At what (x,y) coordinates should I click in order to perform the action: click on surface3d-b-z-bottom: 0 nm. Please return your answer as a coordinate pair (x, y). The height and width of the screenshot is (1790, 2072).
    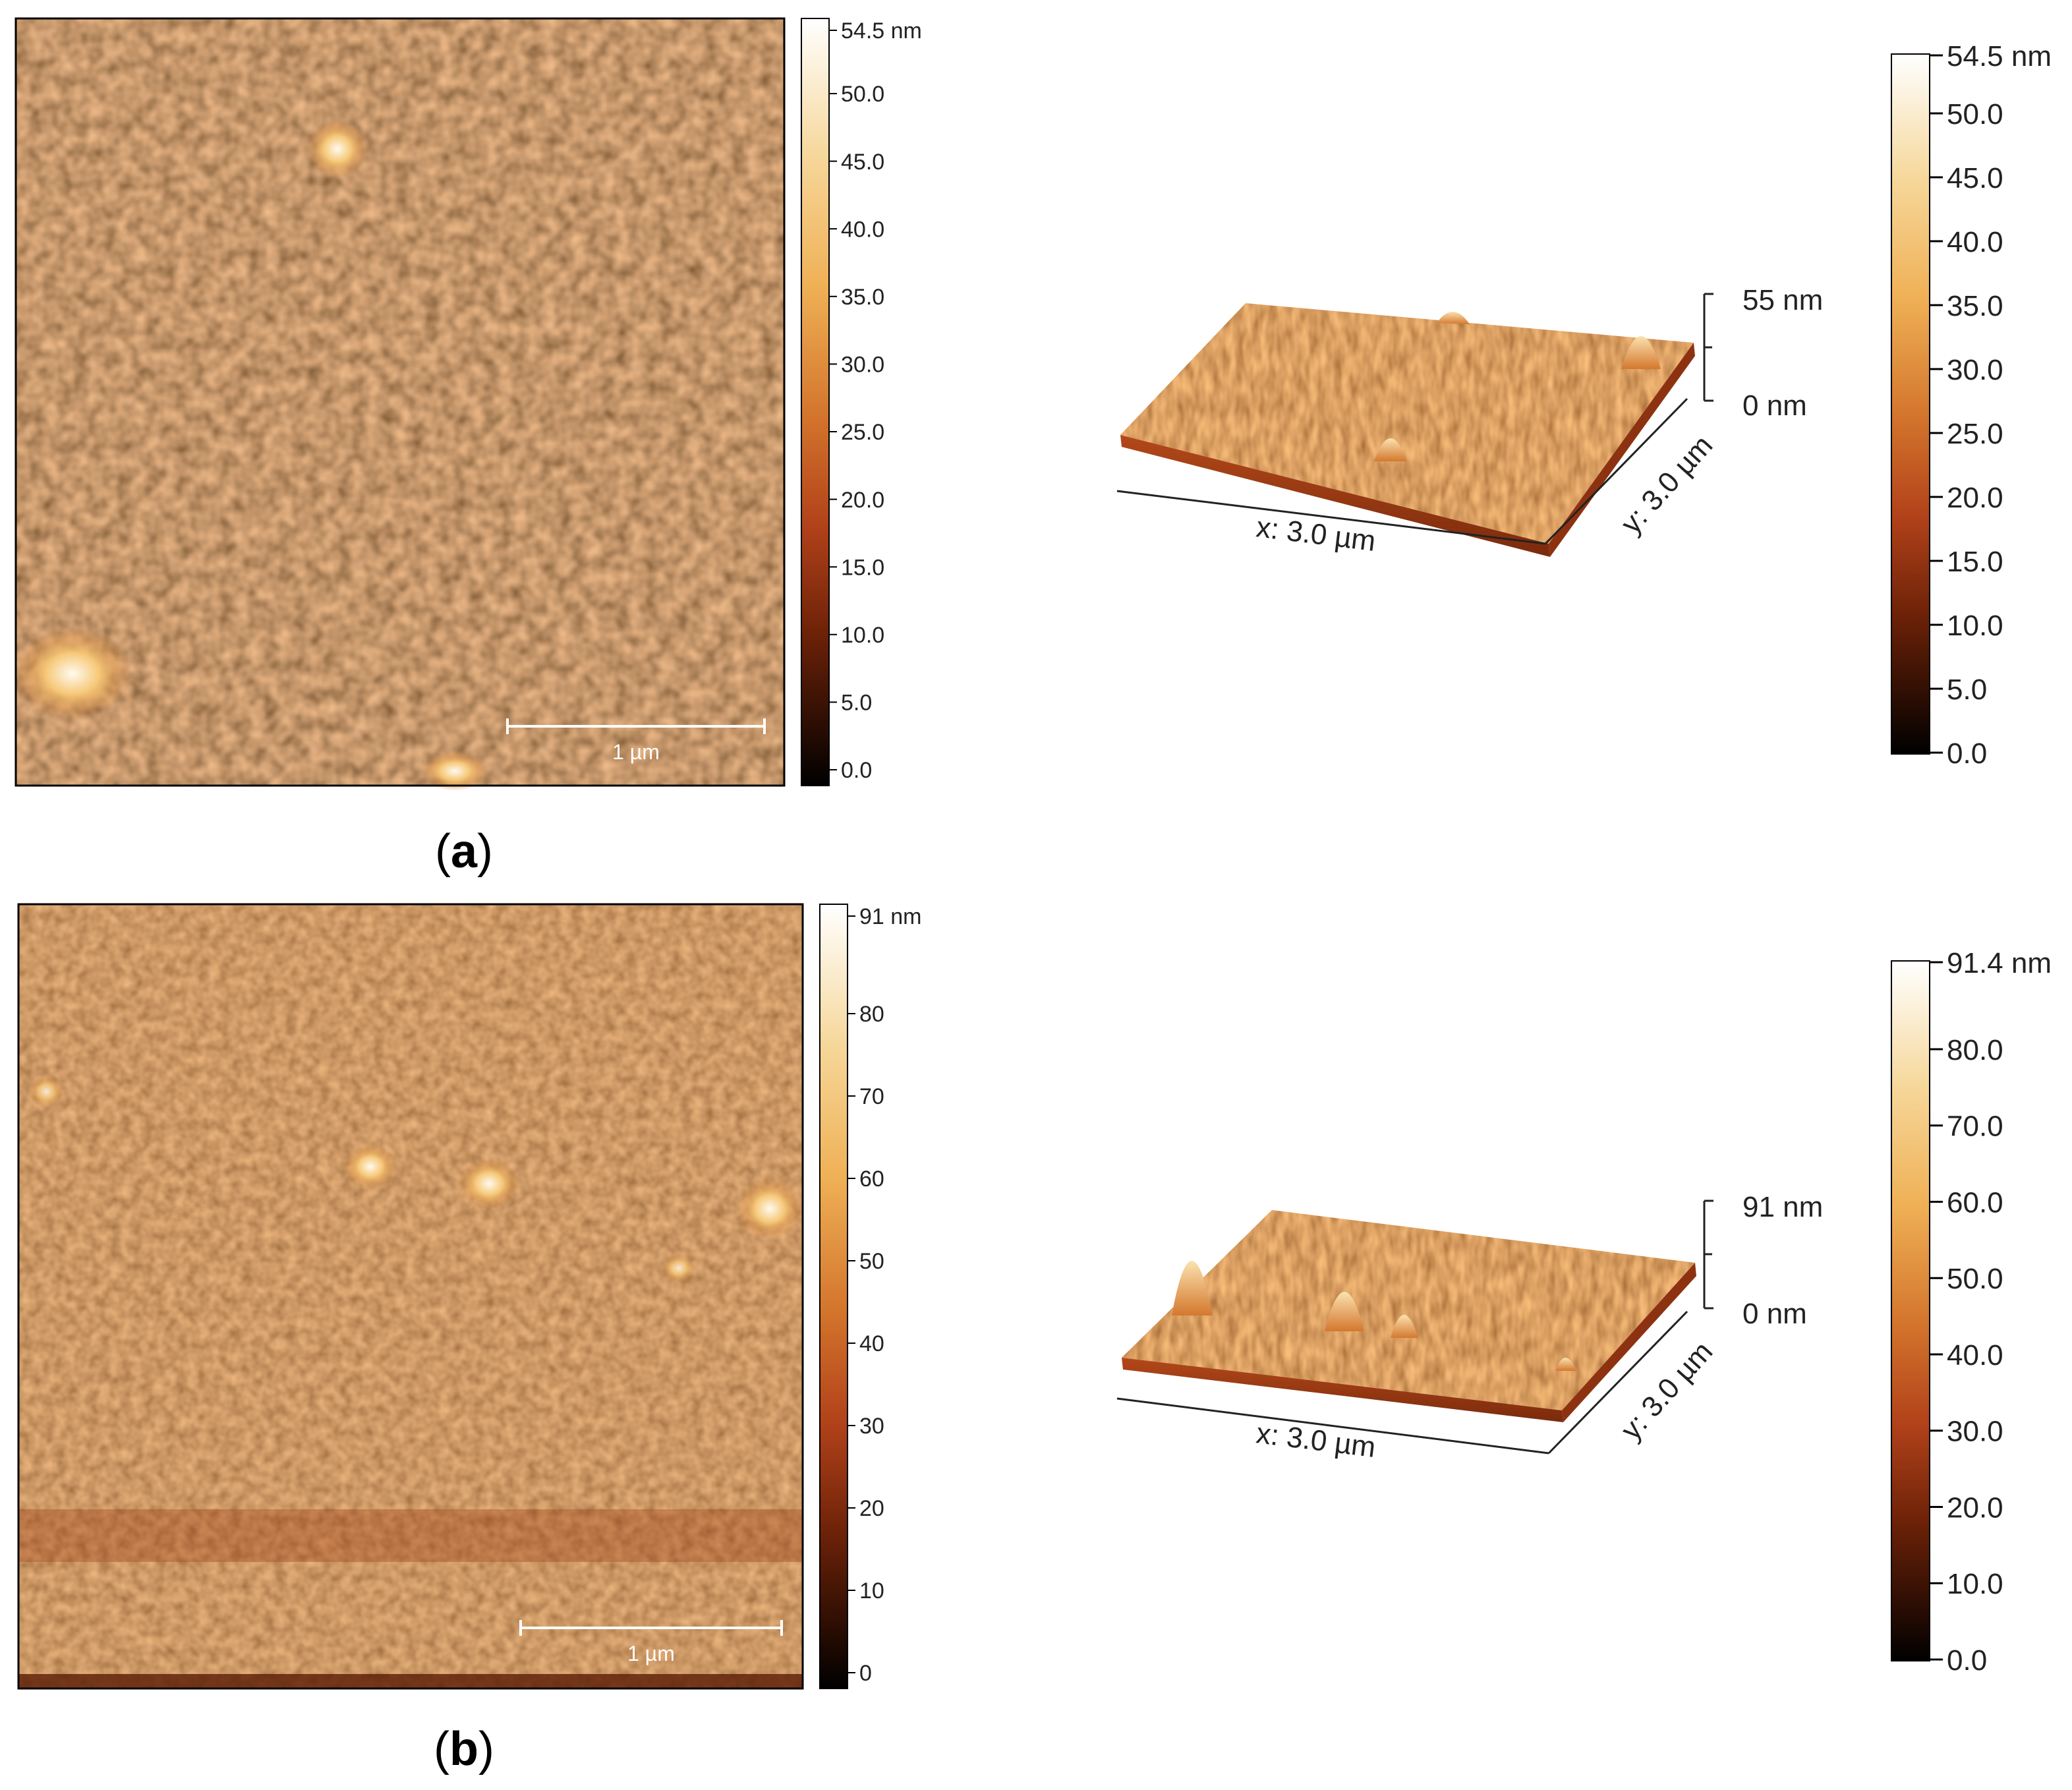
    Looking at the image, I should click on (1774, 1314).